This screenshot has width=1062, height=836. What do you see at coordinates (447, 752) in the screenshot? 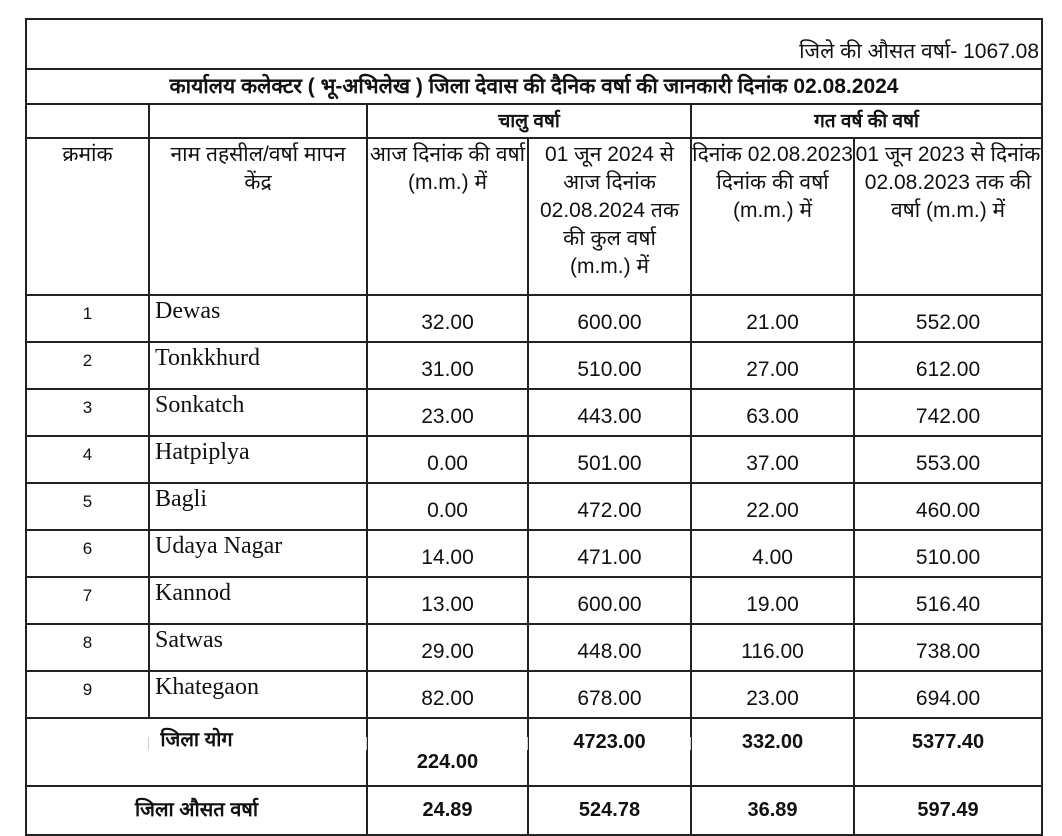
I see `total-today: 224.00` at bounding box center [447, 752].